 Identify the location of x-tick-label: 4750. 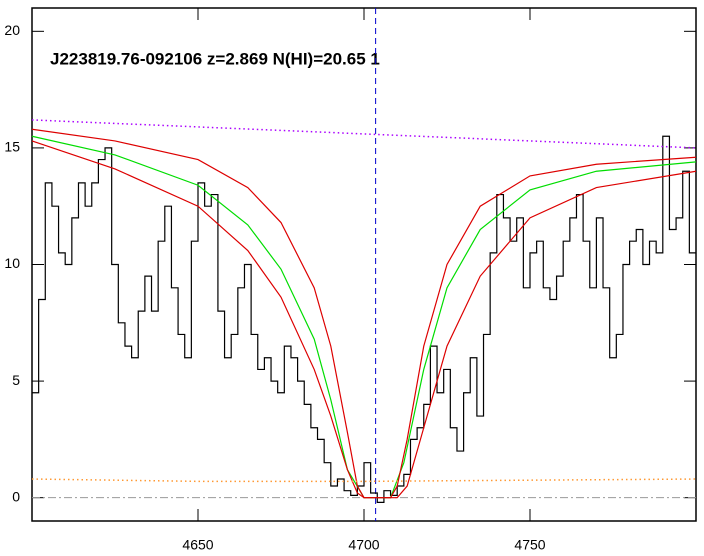
(529, 545).